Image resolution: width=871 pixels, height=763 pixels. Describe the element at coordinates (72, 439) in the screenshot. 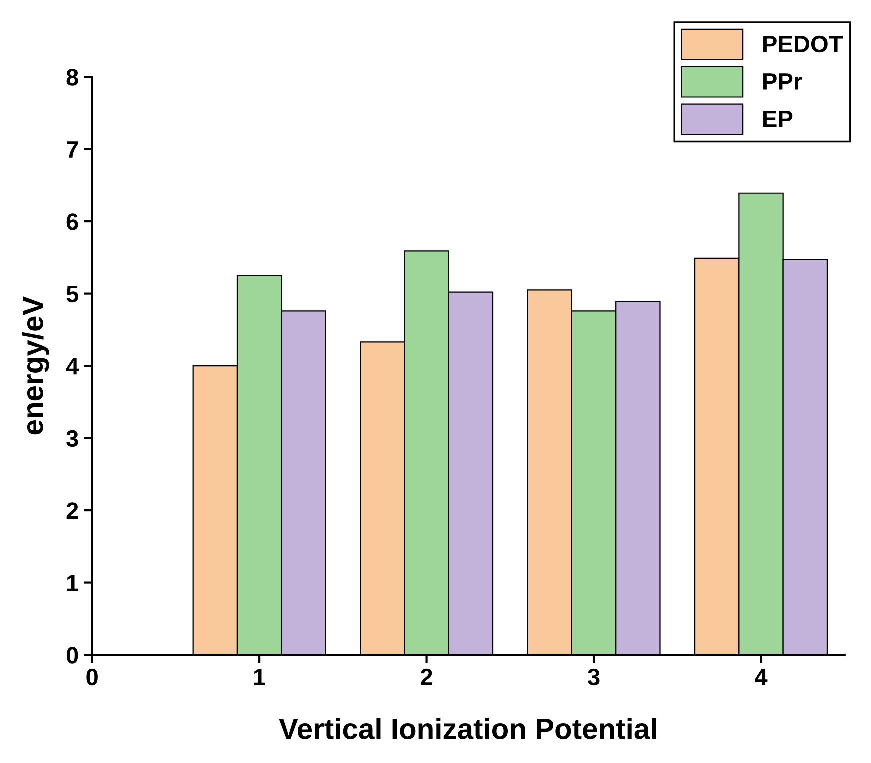

I see `y-tick-label: 3` at that location.